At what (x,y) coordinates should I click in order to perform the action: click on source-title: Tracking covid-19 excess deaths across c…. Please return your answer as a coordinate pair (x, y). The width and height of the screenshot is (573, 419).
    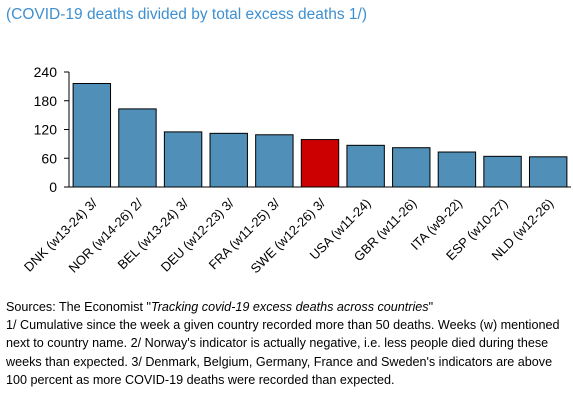
    Looking at the image, I should click on (289, 307).